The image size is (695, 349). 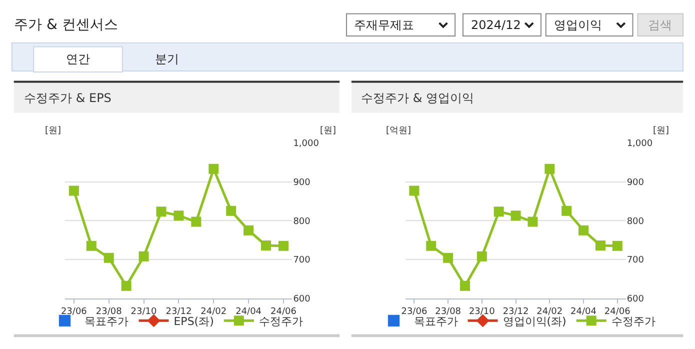 I want to click on chart-title: 수정주가 & 영업이익, so click(x=417, y=98).